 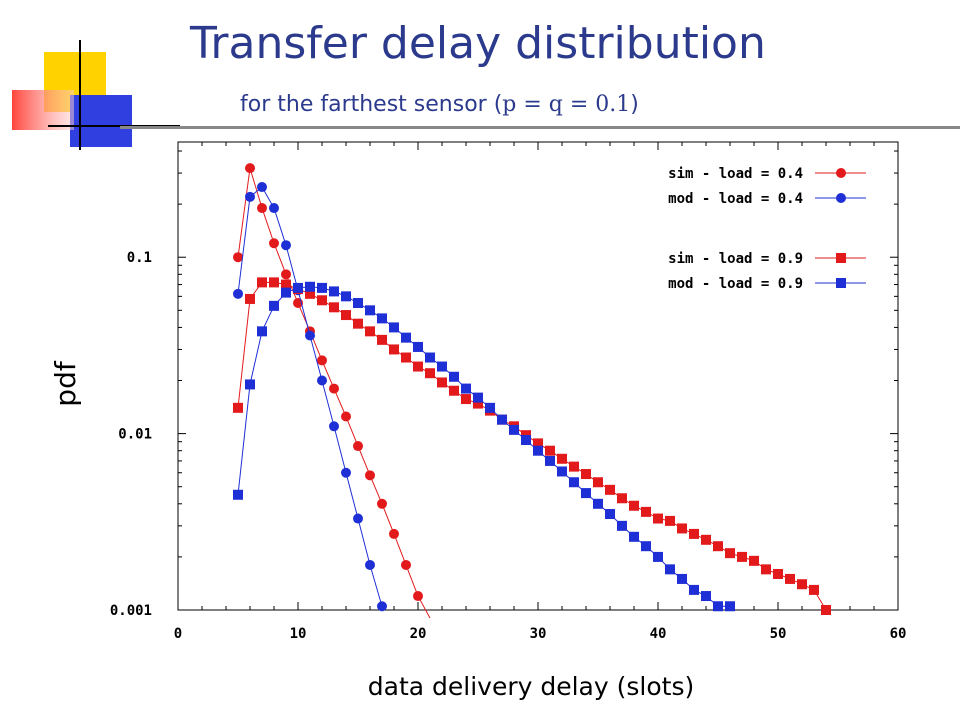 I want to click on subtitle-suffix: ), so click(x=634, y=104).